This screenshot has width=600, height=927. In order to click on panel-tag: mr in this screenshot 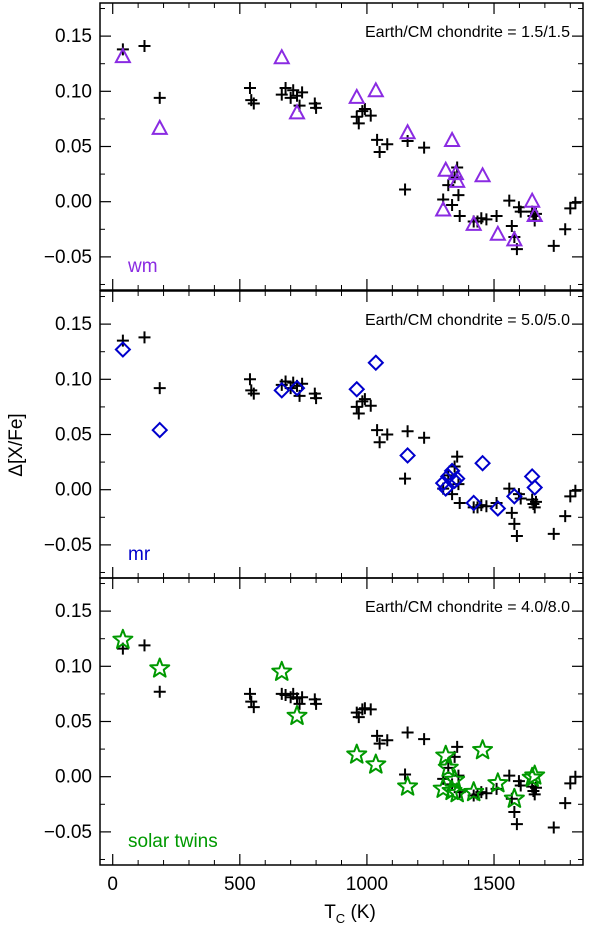, I will do `click(139, 554)`.